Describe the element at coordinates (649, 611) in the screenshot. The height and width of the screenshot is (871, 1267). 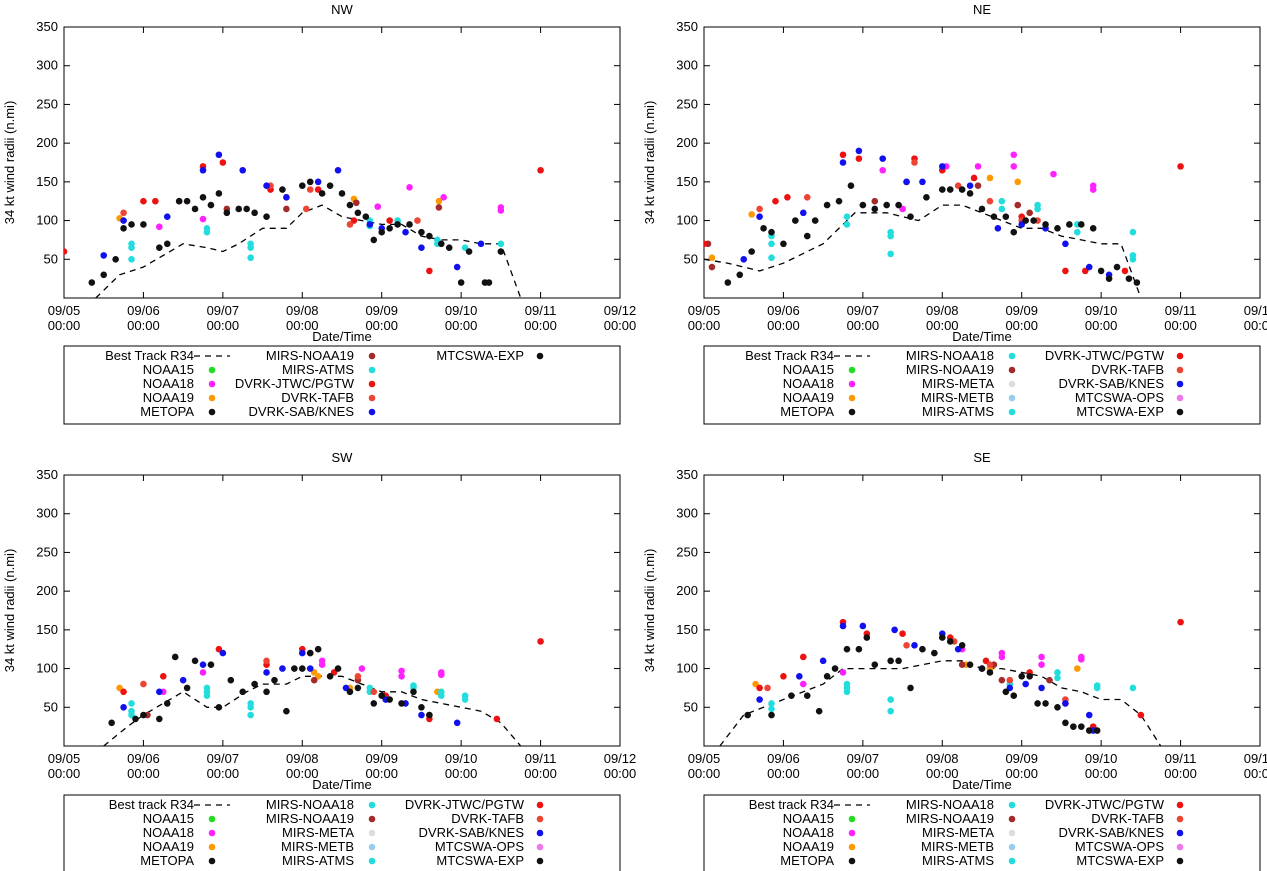
I see `y-axis-label: 34 kt wind radii (n.mi)` at that location.